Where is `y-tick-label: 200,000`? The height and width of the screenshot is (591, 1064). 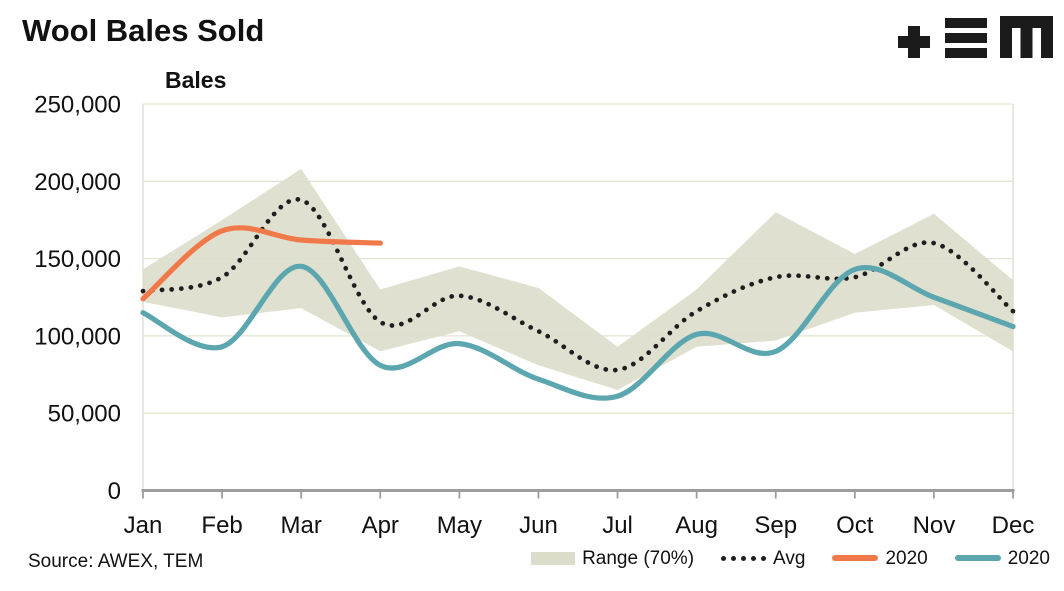 y-tick-label: 200,000 is located at coordinates (77, 182).